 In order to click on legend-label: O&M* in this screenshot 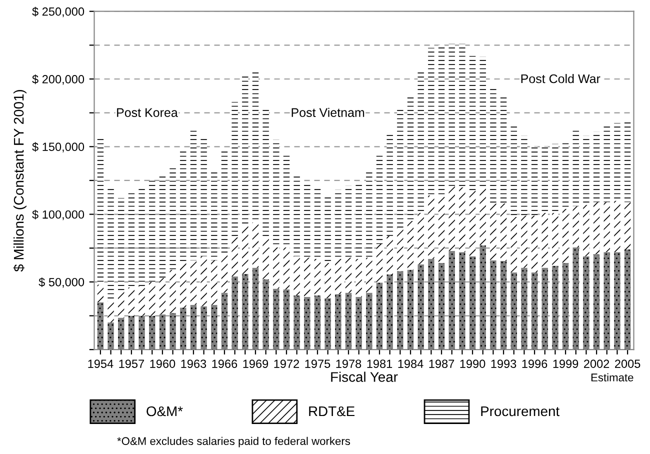, I will do `click(164, 411)`.